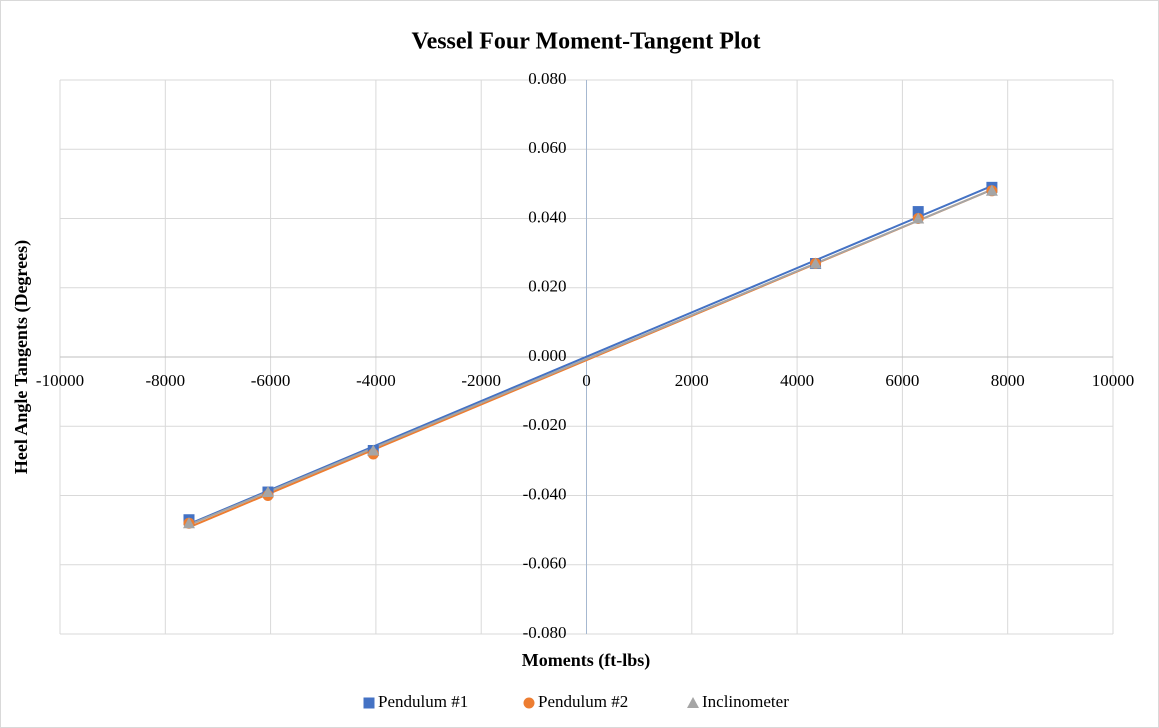 The height and width of the screenshot is (728, 1159). What do you see at coordinates (545, 632) in the screenshot?
I see `y-tick-label: -0.080` at bounding box center [545, 632].